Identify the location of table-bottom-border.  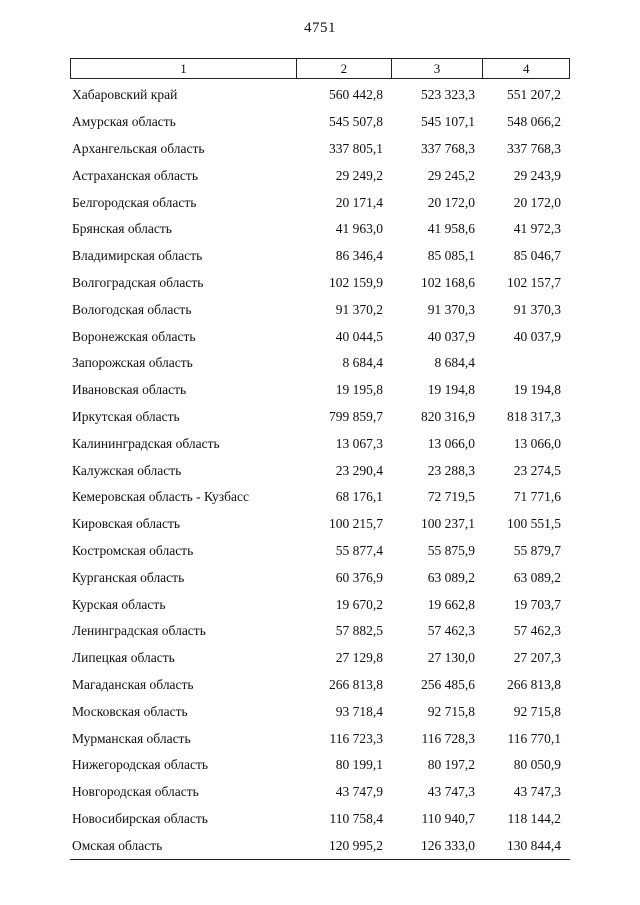
(320, 860).